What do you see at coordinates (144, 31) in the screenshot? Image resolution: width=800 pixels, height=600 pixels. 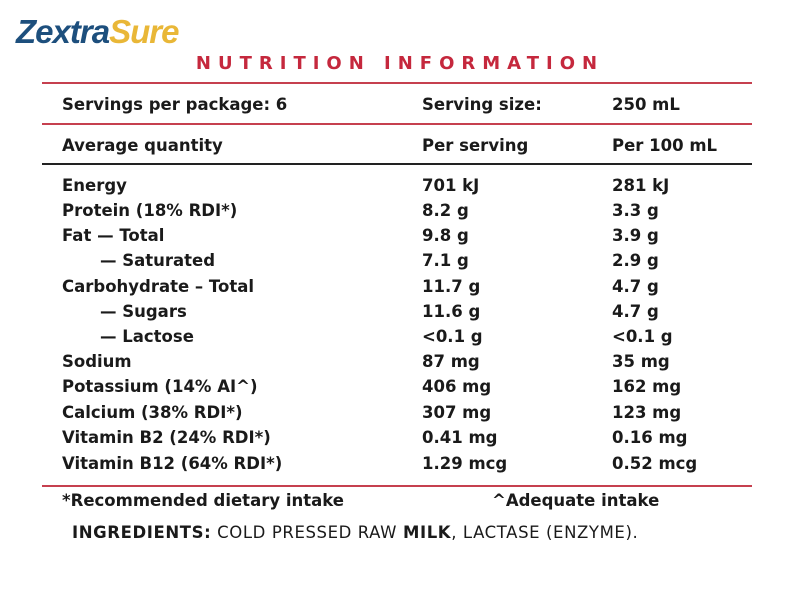 I see `brand-logo-part2: Sure` at bounding box center [144, 31].